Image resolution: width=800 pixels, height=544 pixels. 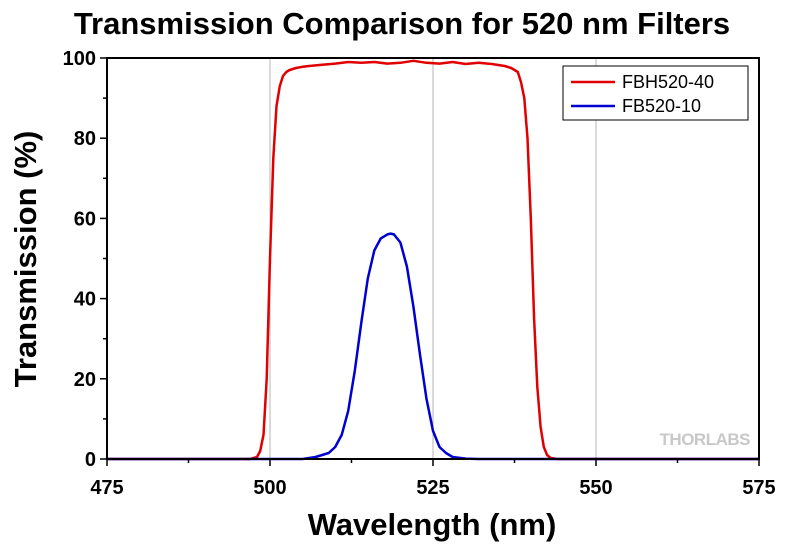 What do you see at coordinates (79, 59) in the screenshot?
I see `y-tick-label: 100` at bounding box center [79, 59].